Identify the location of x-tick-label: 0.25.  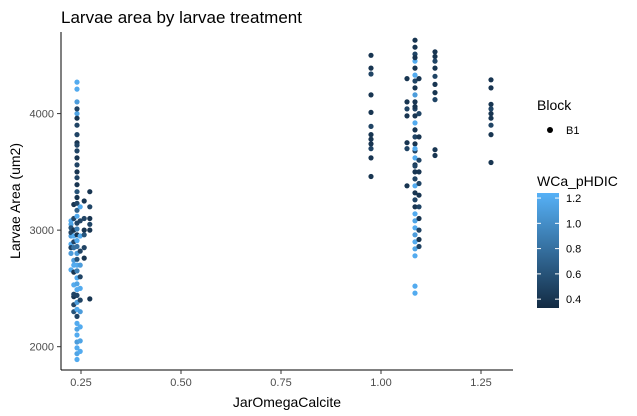
(80, 383).